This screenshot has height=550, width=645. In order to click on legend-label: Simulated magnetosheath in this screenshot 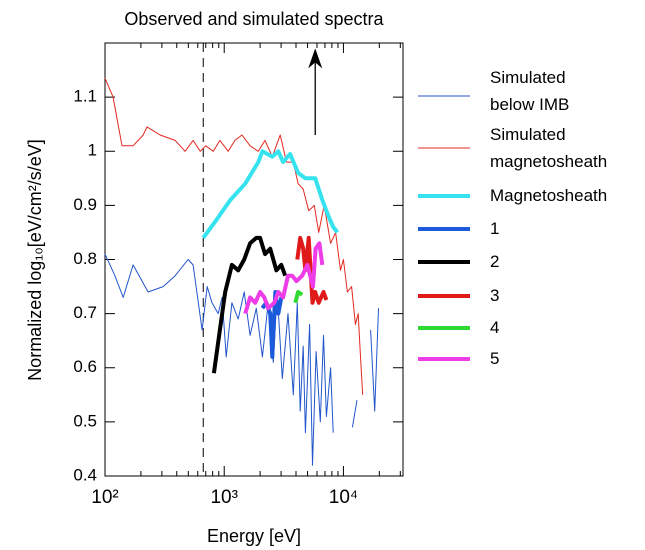, I will do `click(549, 148)`.